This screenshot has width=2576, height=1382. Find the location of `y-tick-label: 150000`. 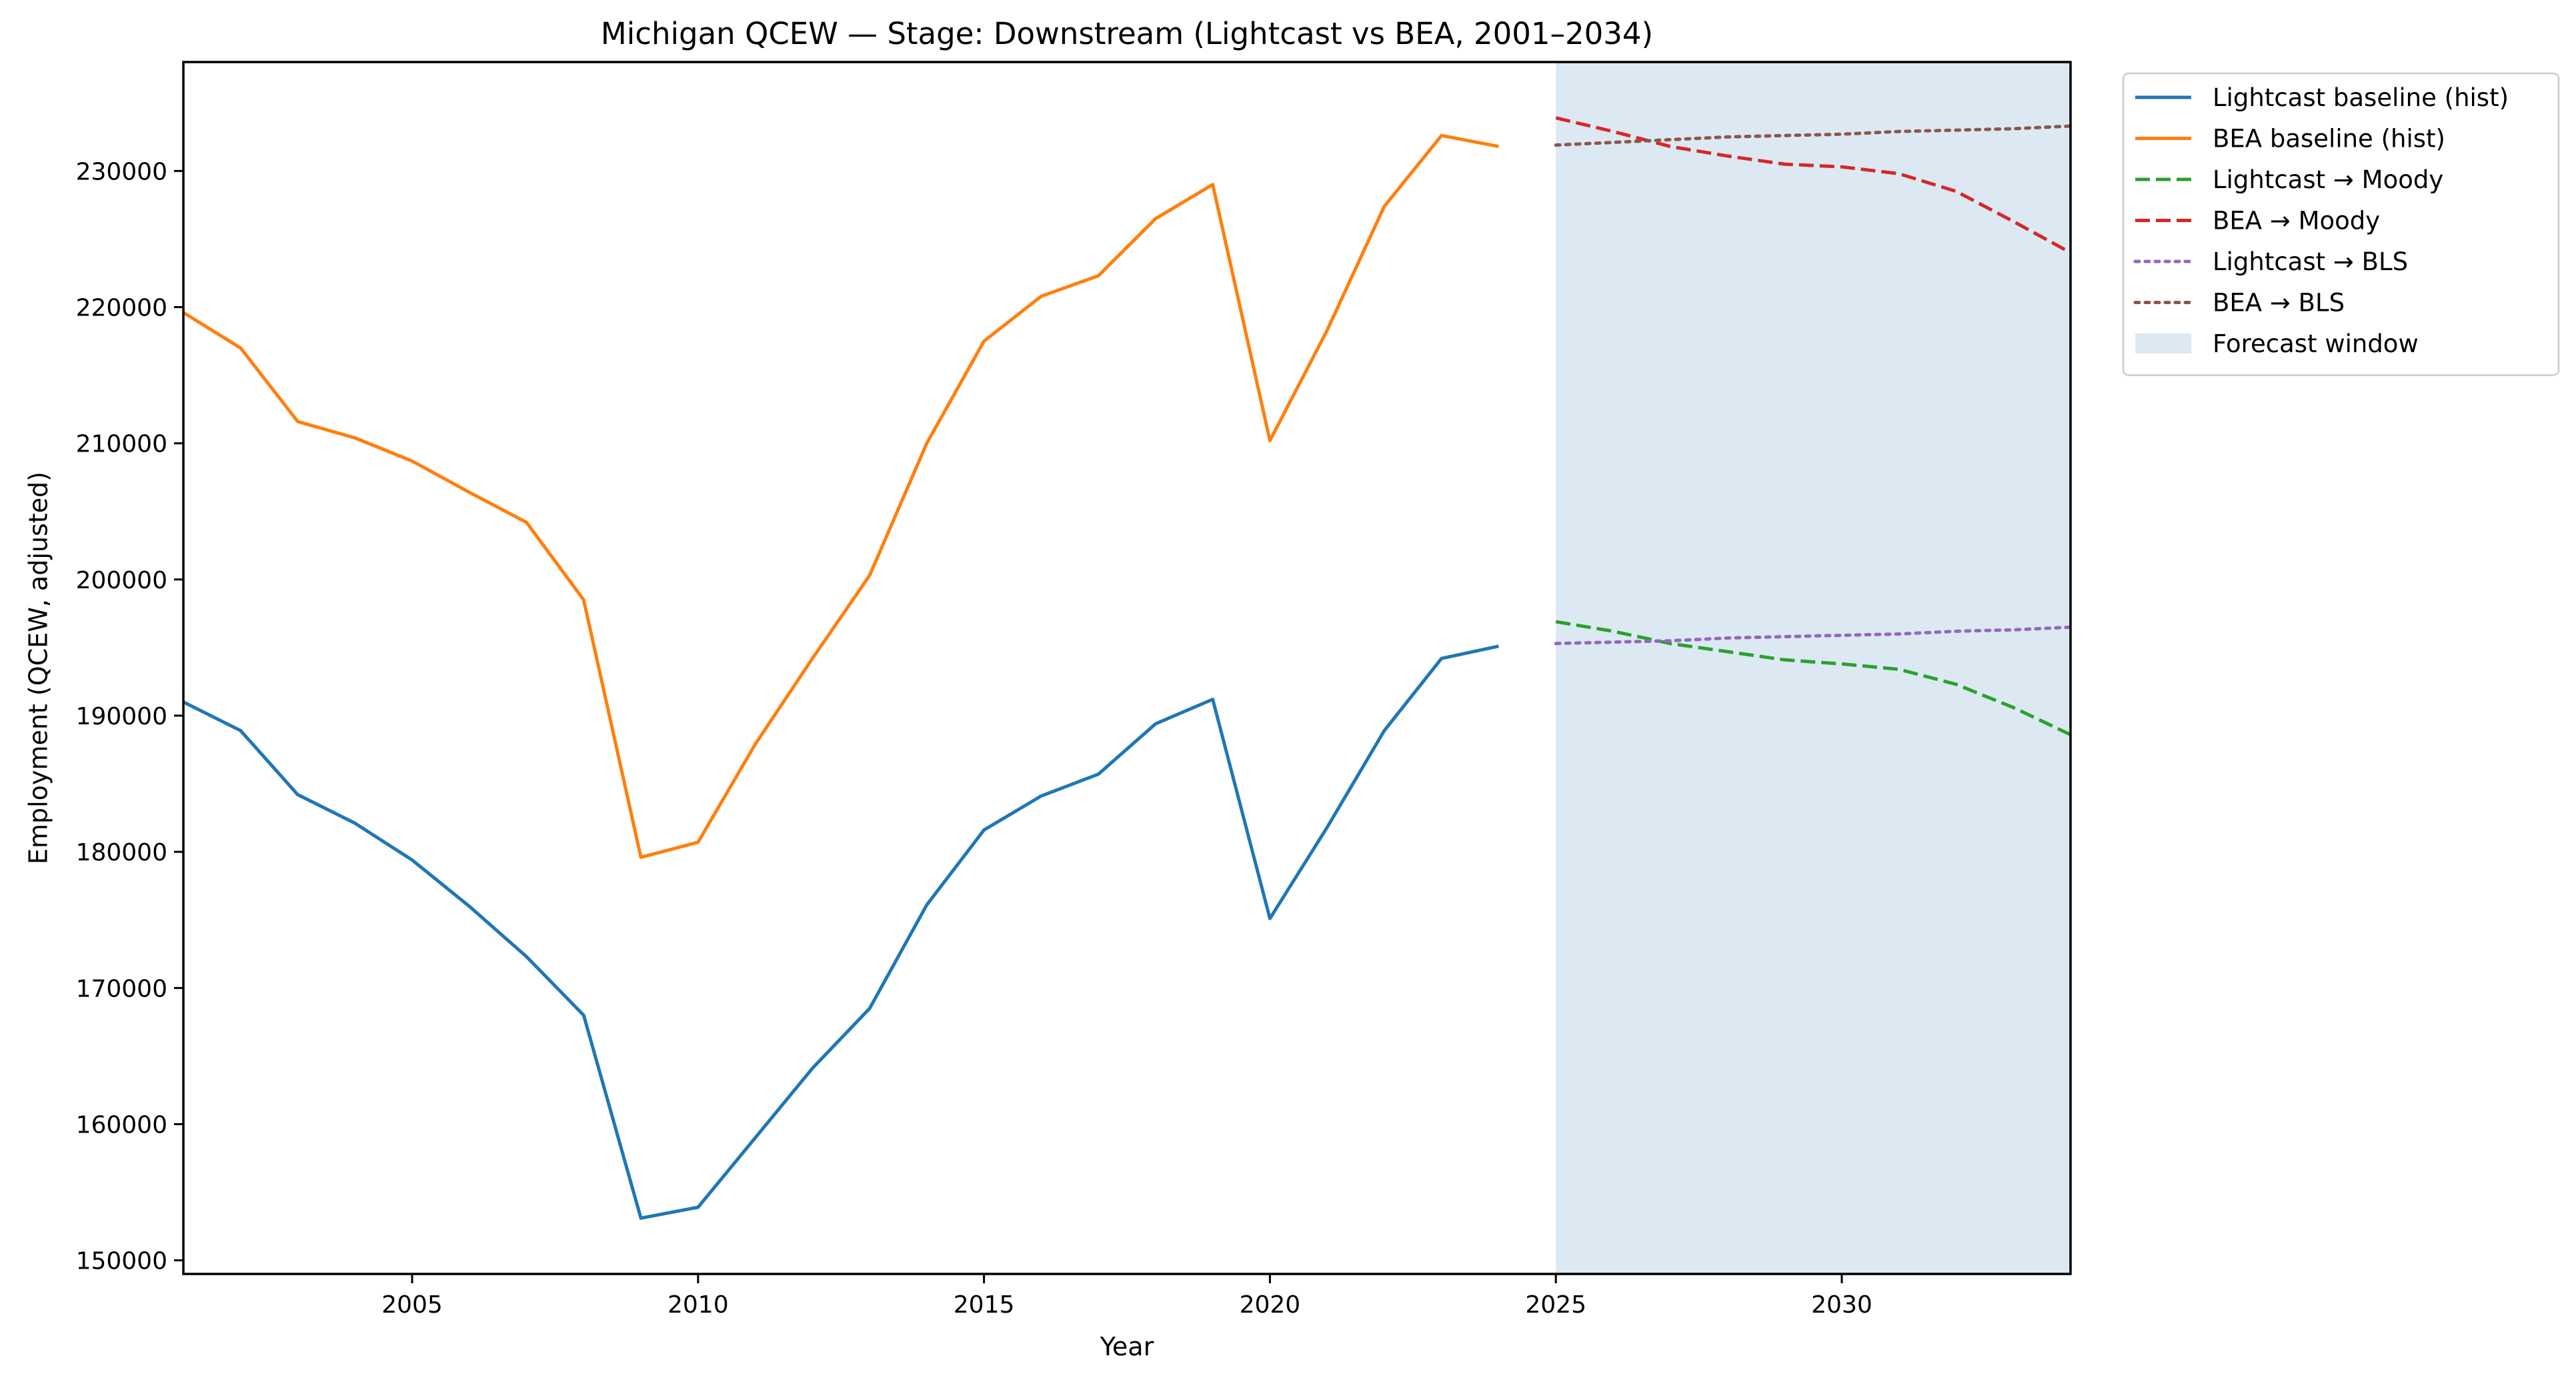

y-tick-label: 150000 is located at coordinates (121, 1261).